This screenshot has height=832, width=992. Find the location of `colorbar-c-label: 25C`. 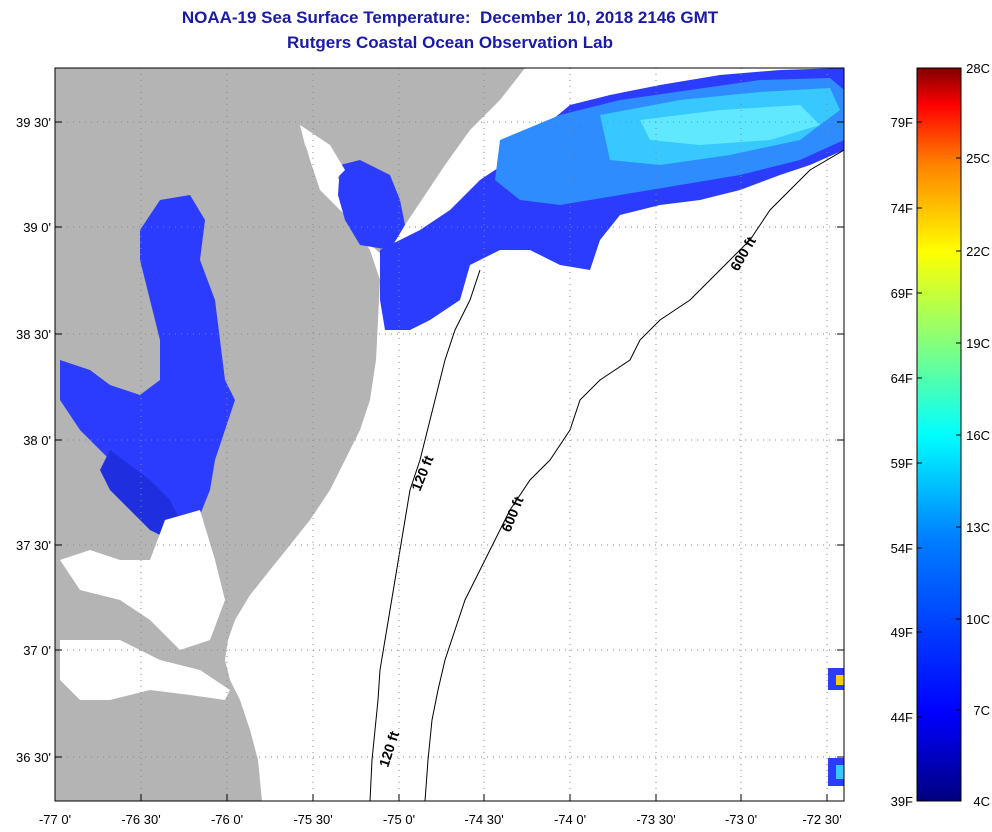

colorbar-c-label: 25C is located at coordinates (978, 158).